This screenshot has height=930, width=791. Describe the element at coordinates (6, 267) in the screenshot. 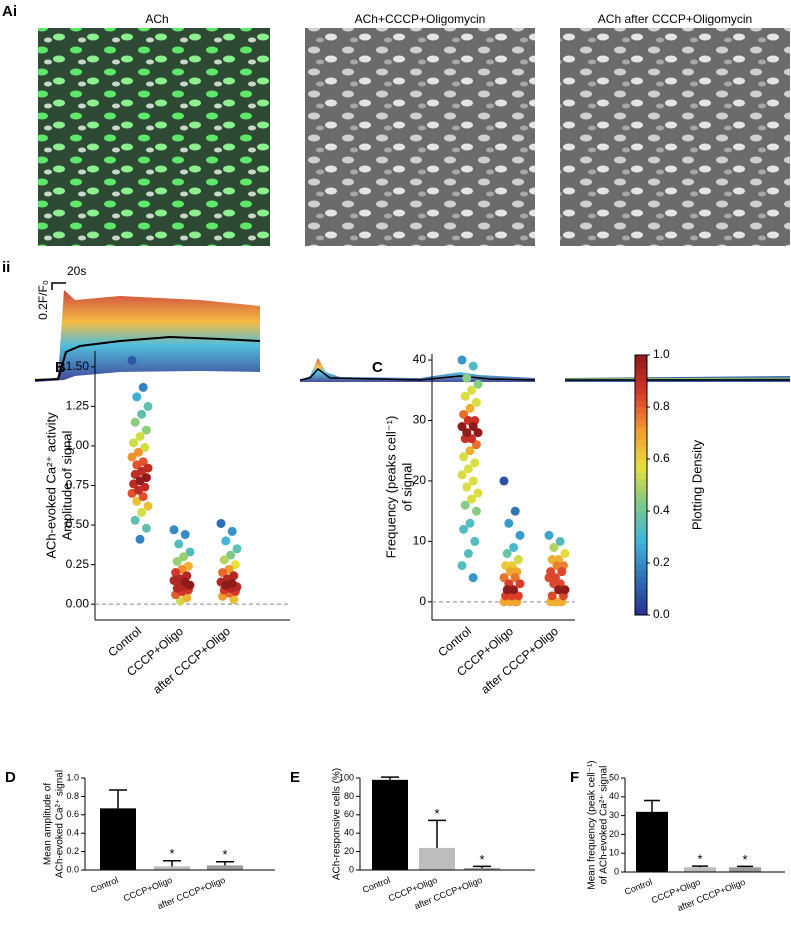

I see `panel-label: ii` at that location.